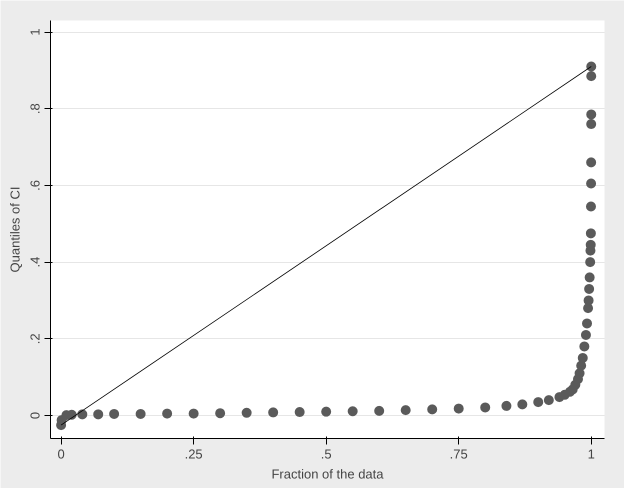  What do you see at coordinates (193, 454) in the screenshot?
I see `x-tick-label: .25` at bounding box center [193, 454].